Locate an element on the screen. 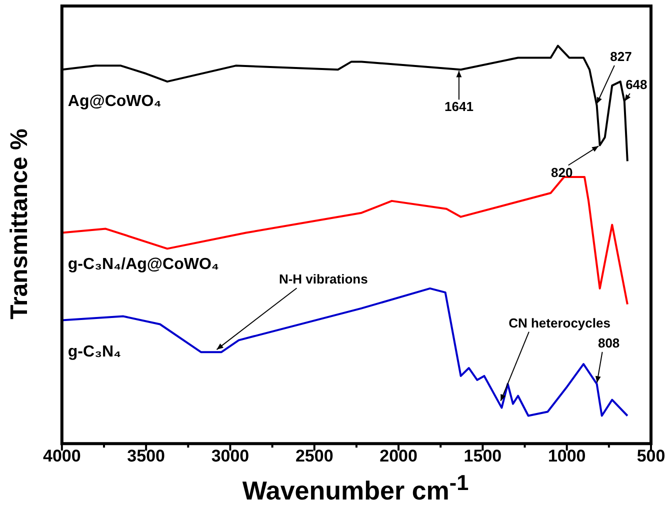  annotation: 648 is located at coordinates (637, 84).